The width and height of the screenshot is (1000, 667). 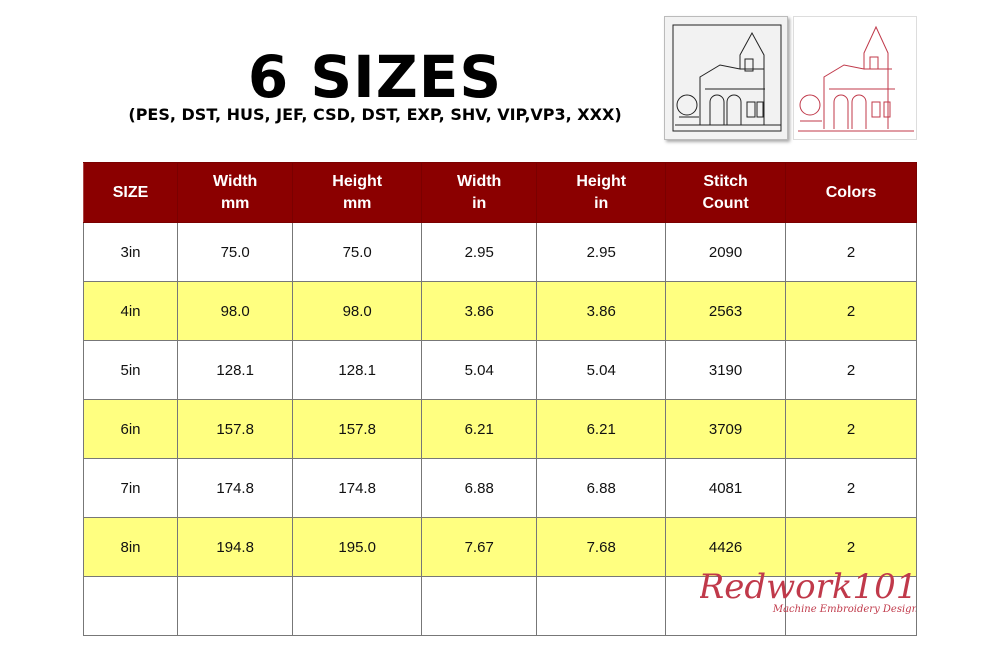 What do you see at coordinates (357, 192) in the screenshot?
I see `column-header: Height mm` at bounding box center [357, 192].